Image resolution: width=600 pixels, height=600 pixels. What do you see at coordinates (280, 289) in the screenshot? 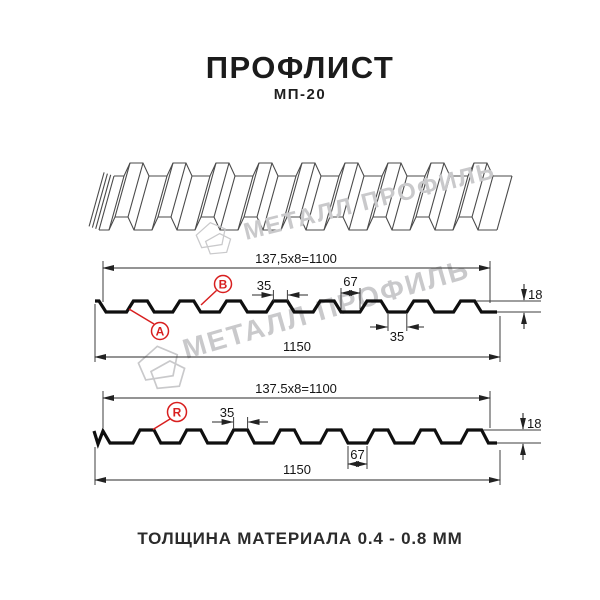
I see `dim-rib-top-front: 35` at bounding box center [280, 289].